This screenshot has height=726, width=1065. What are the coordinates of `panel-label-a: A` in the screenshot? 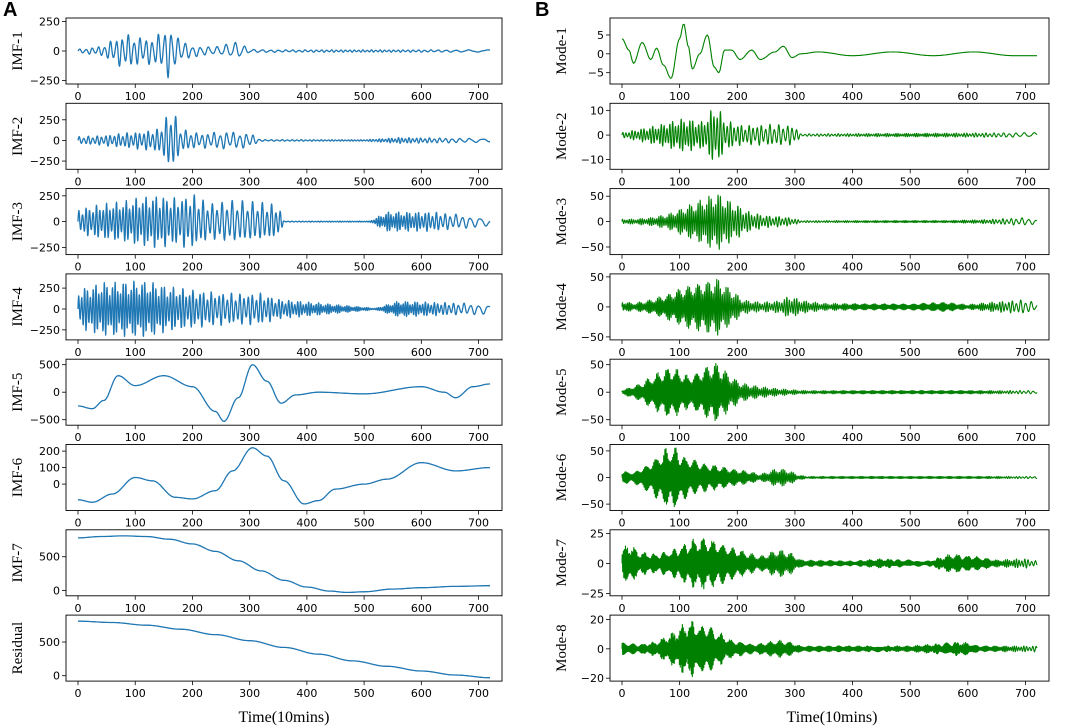 It's located at (10, 10).